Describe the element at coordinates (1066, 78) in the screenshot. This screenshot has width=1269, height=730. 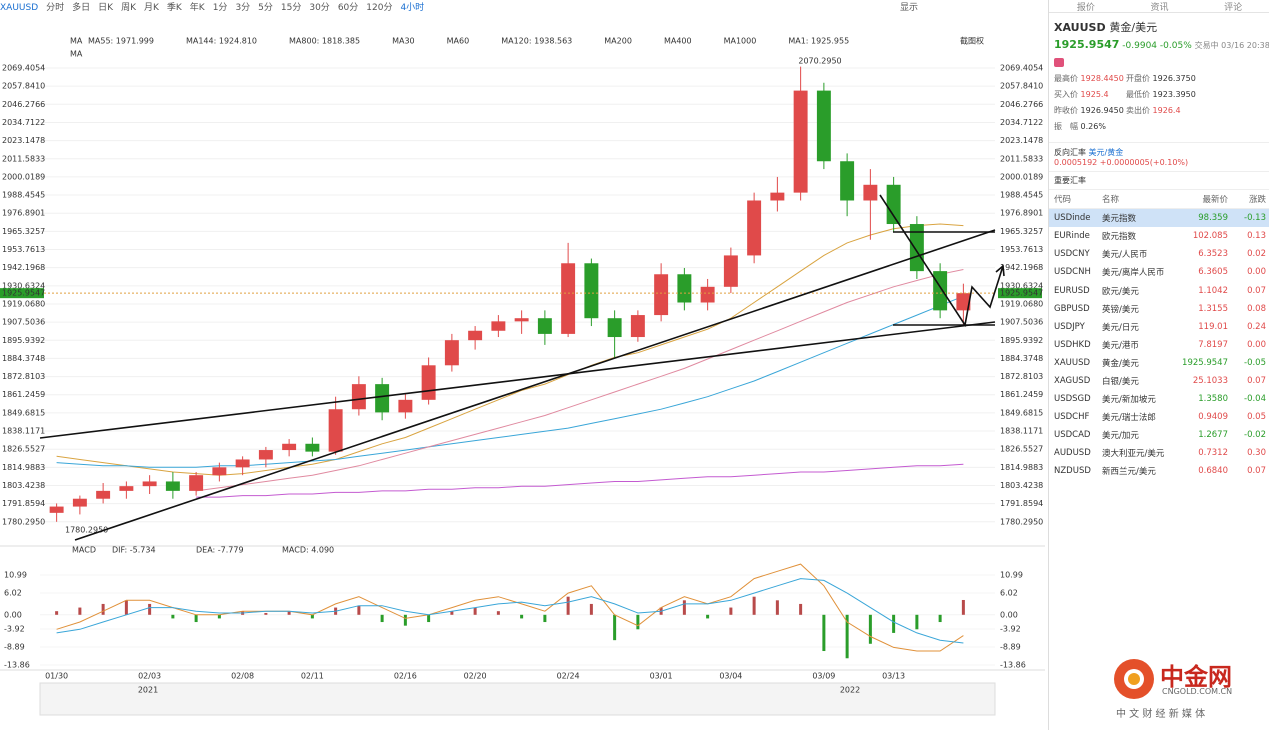
I see `stat-label: 最高价` at that location.